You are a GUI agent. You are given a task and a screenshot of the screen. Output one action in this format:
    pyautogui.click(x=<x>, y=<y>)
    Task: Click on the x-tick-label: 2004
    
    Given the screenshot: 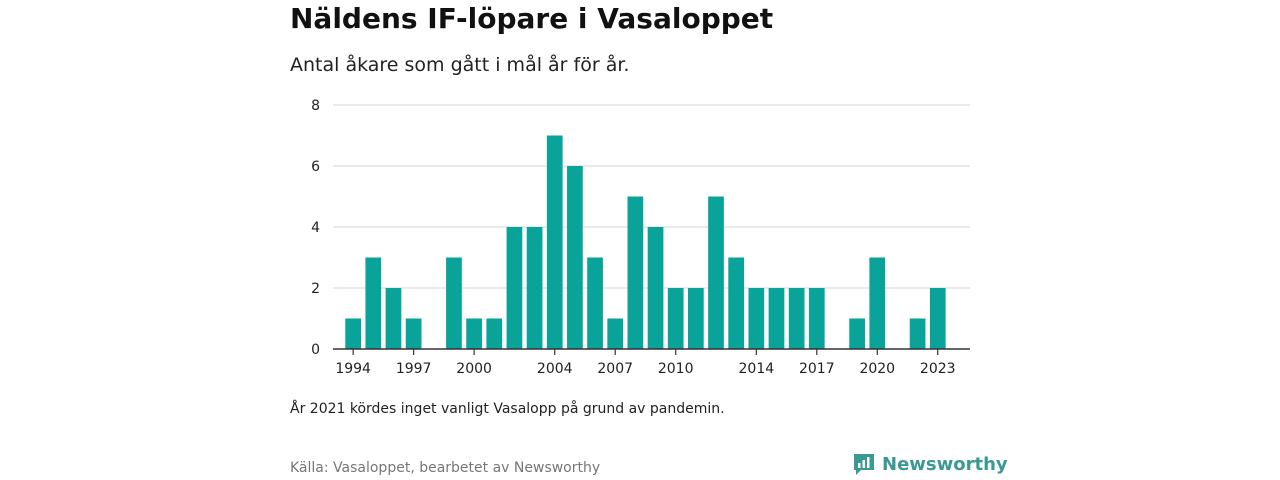 What is the action you would take?
    pyautogui.click(x=555, y=369)
    